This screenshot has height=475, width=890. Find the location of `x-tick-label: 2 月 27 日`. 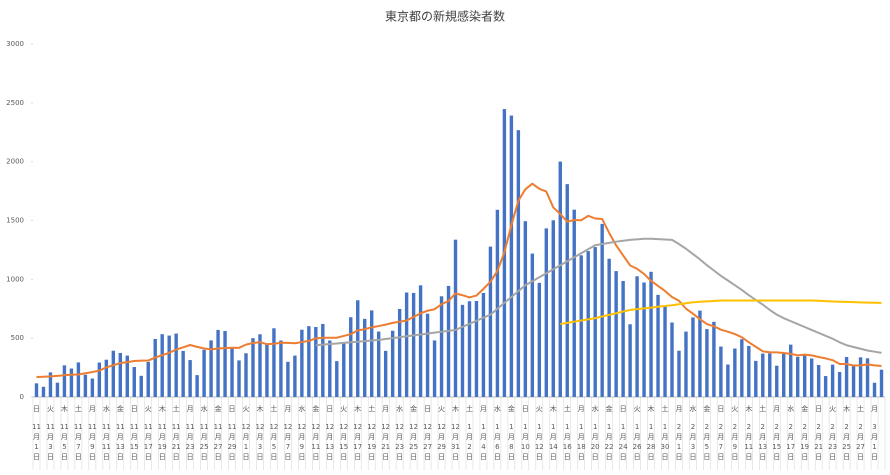

x-tick-label: 2 月 27 日 is located at coordinates (860, 442).